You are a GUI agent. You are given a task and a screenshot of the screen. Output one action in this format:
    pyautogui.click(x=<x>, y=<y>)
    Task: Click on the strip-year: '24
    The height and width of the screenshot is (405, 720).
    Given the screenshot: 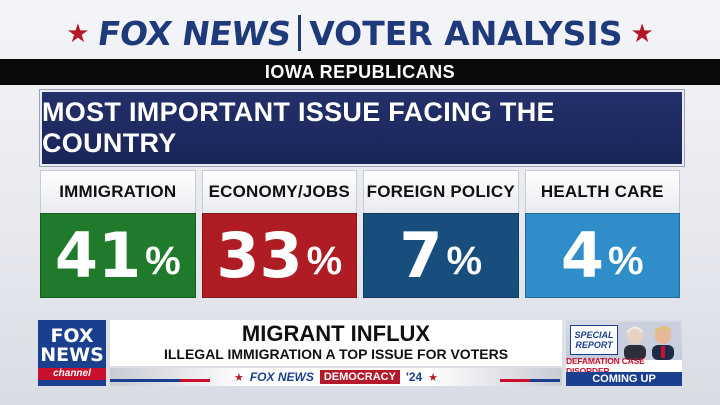 What is the action you would take?
    pyautogui.click(x=414, y=377)
    